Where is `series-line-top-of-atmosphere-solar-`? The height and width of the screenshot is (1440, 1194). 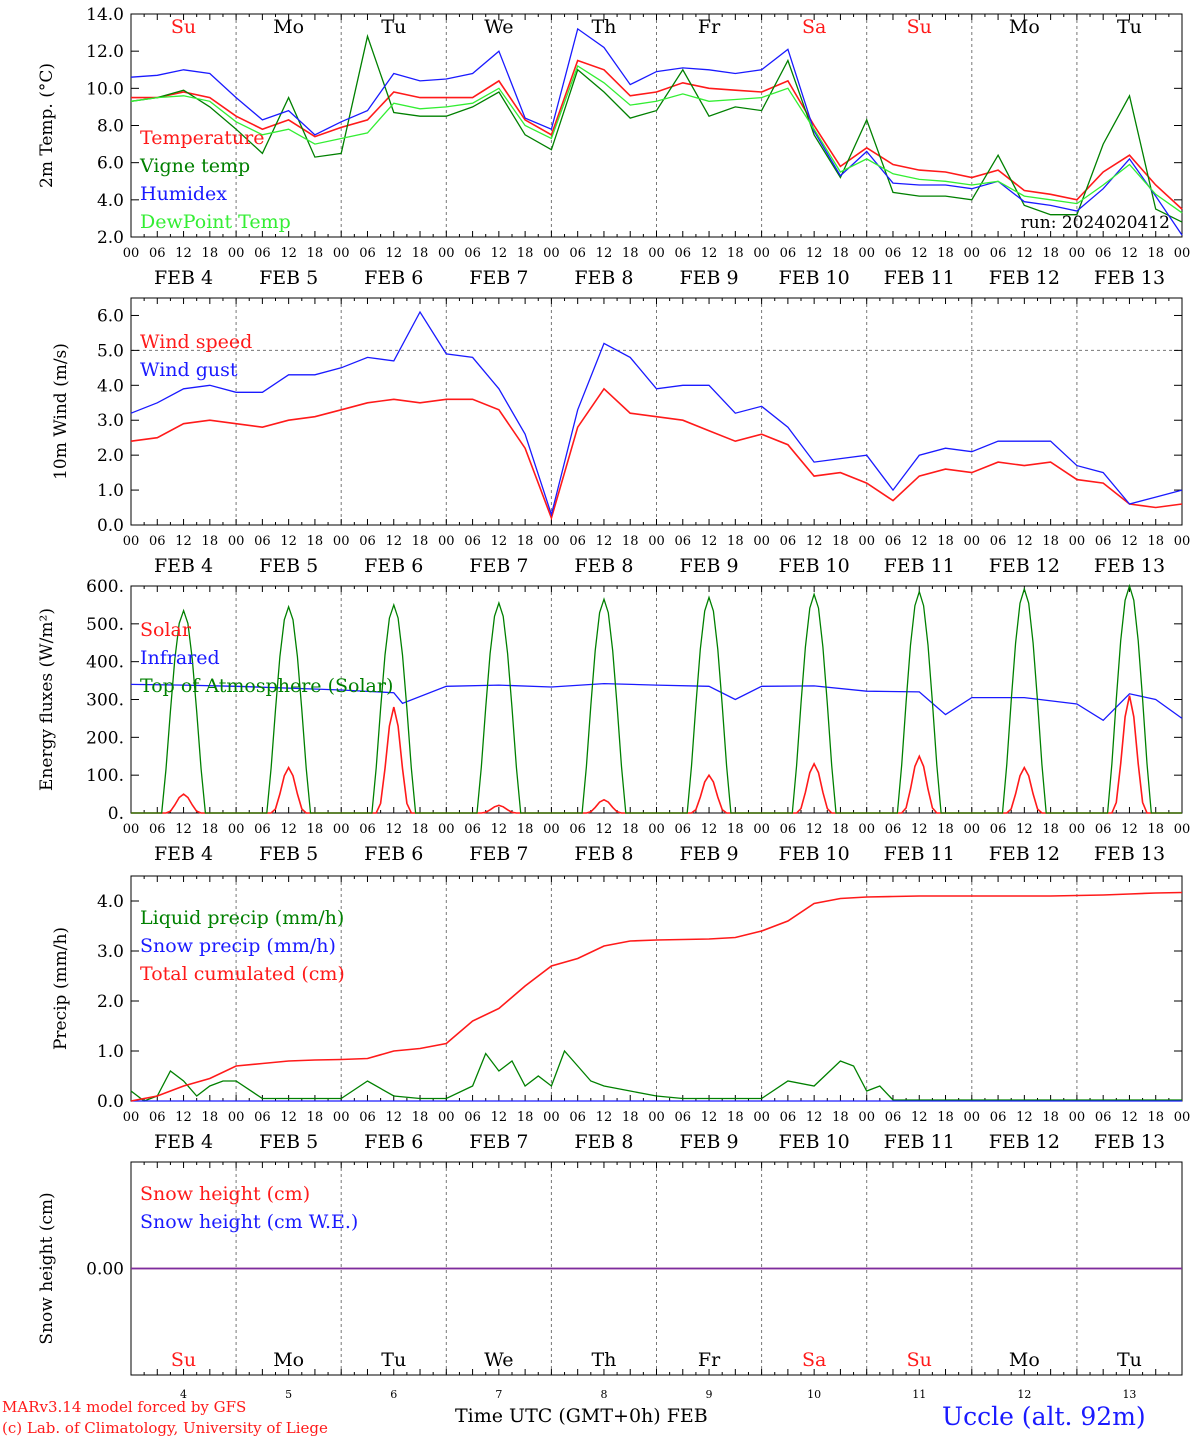
series-line-top-of-atmosphere-solar- is located at coordinates (656, 698).